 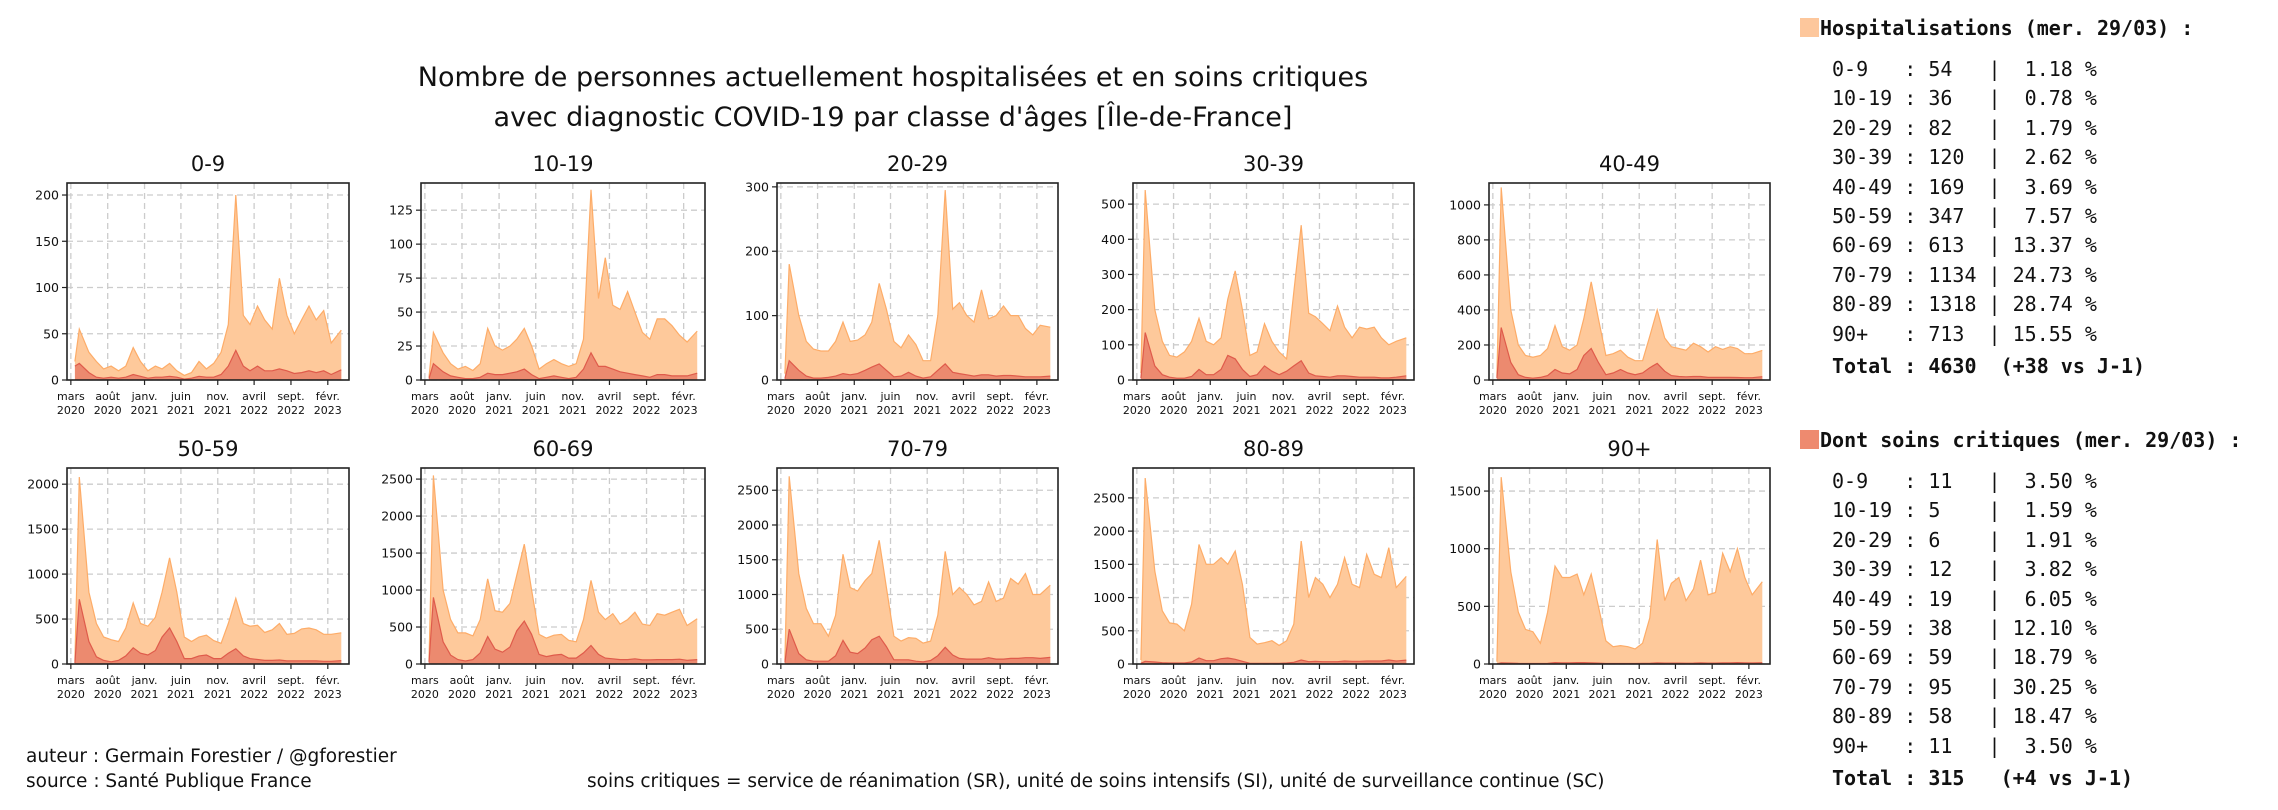 I want to click on x-tick-label: 2023, so click(x=1393, y=410).